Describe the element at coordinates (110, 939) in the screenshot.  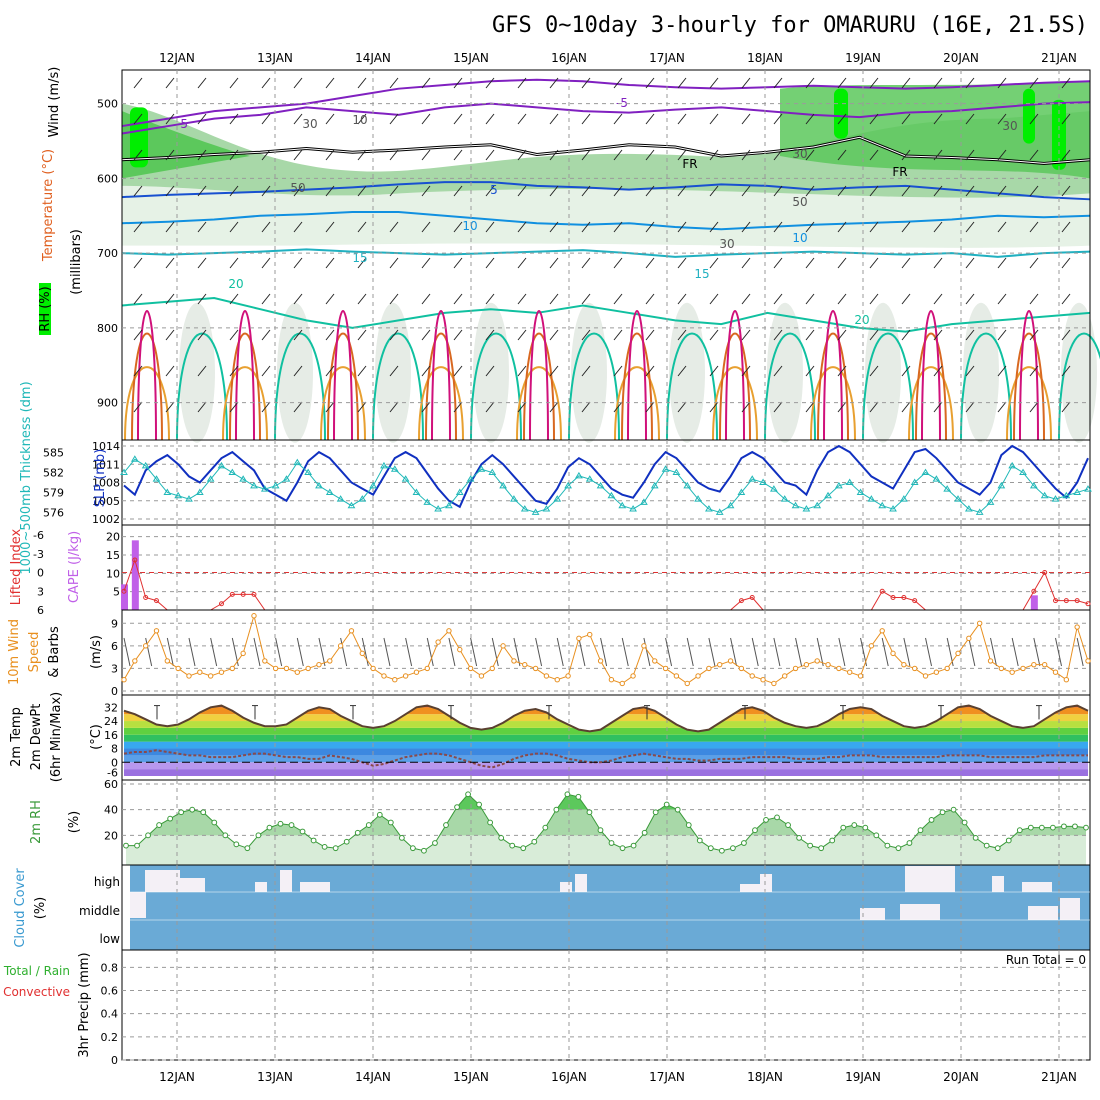
I see `cloud-level-label: low` at that location.